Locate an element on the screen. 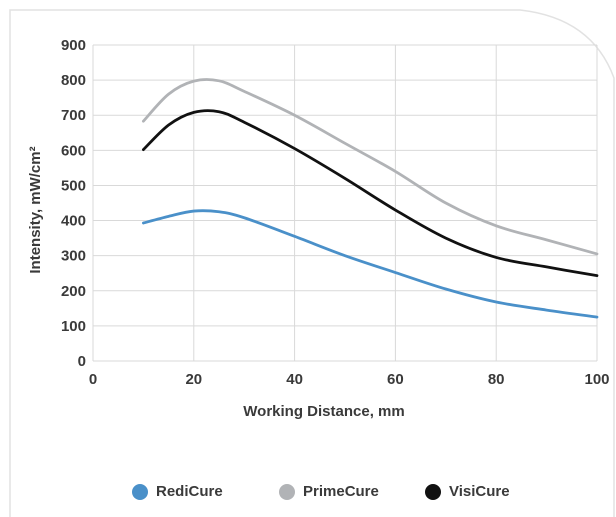 This screenshot has width=616, height=517. legend-item-redicure: RediCure is located at coordinates (177, 491).